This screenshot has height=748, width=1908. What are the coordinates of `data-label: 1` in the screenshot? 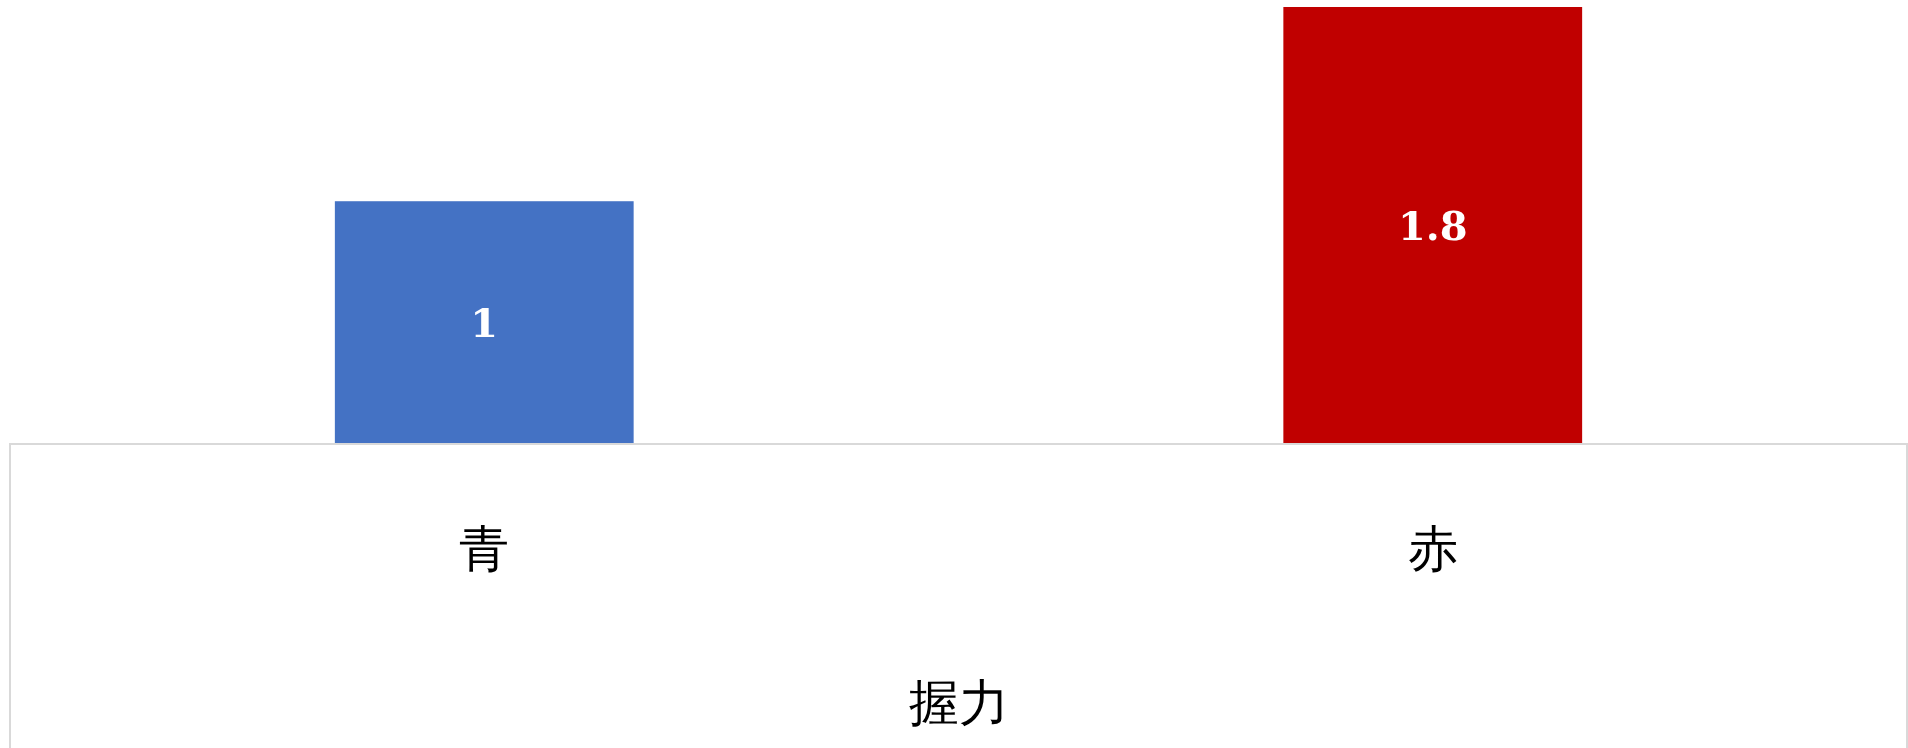 It's located at (484, 322).